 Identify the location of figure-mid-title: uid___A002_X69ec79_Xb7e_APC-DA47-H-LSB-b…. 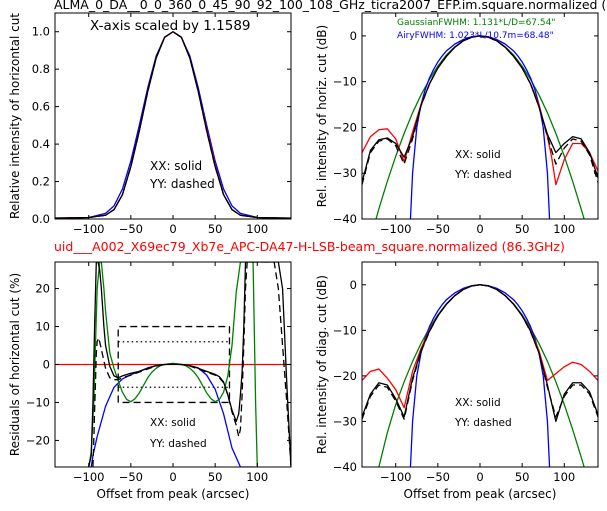
(309, 246).